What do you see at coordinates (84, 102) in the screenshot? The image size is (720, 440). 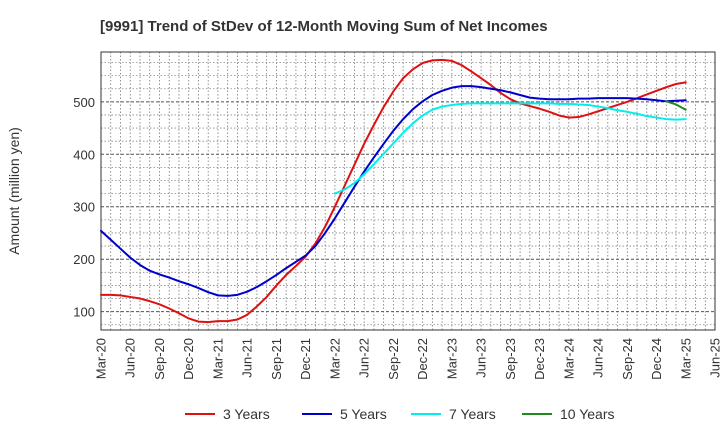 I see `y-tick-label: 500` at bounding box center [84, 102].